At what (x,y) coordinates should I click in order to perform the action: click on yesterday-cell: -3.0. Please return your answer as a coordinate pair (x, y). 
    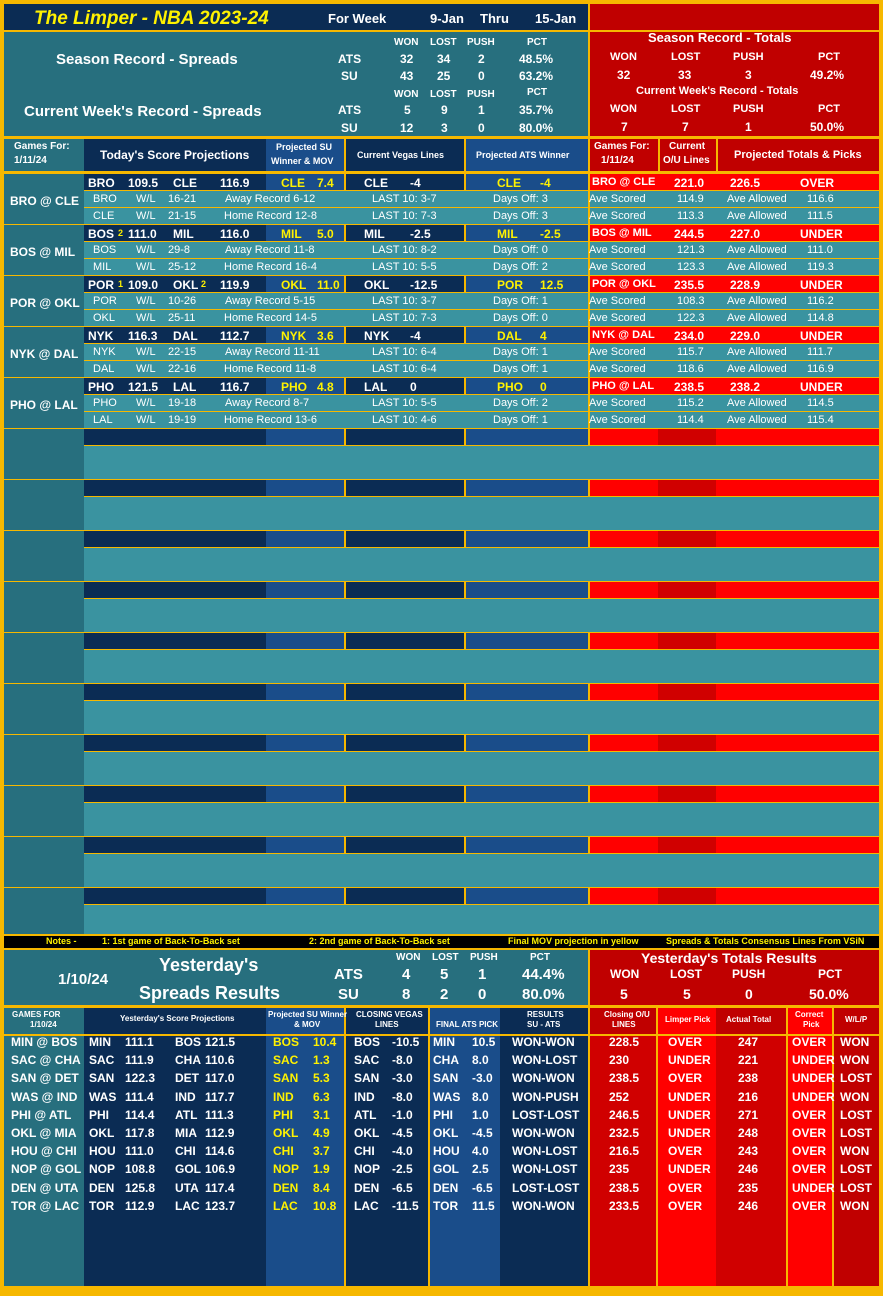
    Looking at the image, I should click on (402, 1078).